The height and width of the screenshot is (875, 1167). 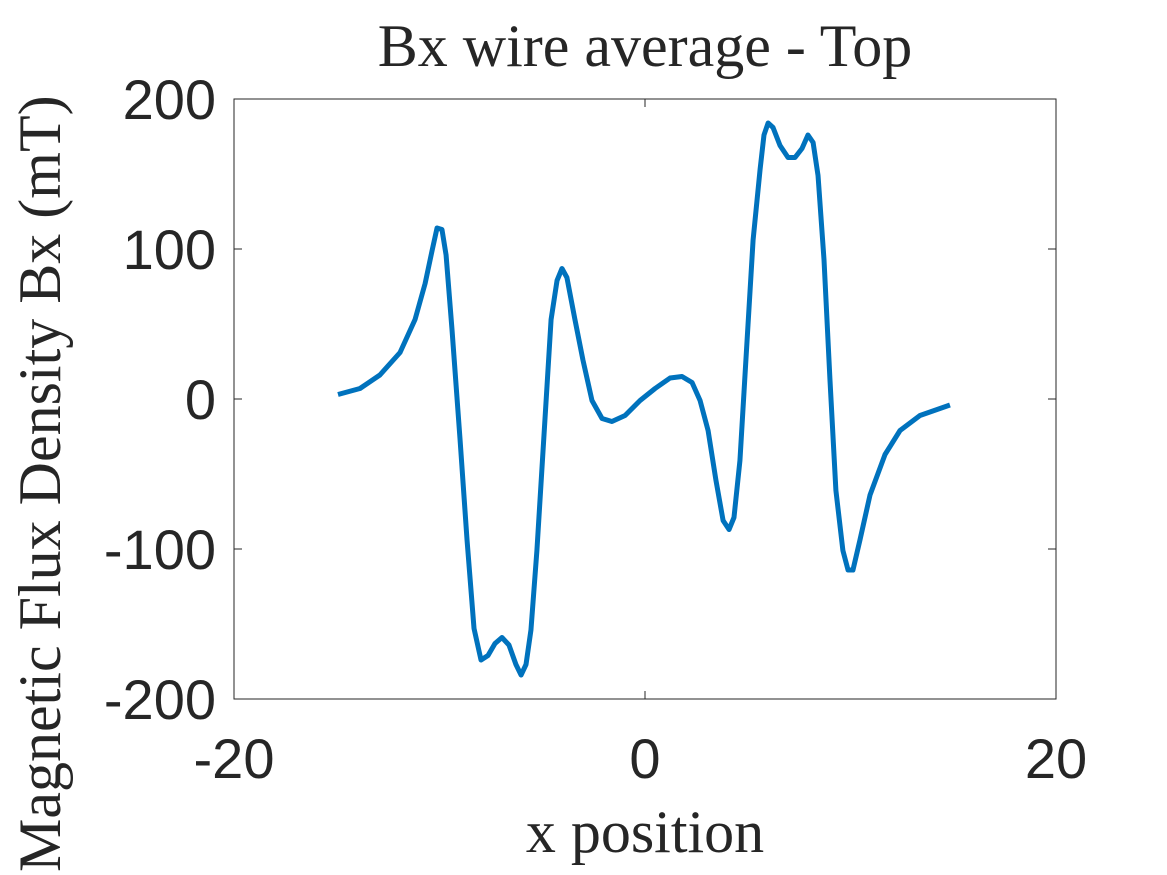 What do you see at coordinates (160, 549) in the screenshot?
I see `y-tick-label: -100` at bounding box center [160, 549].